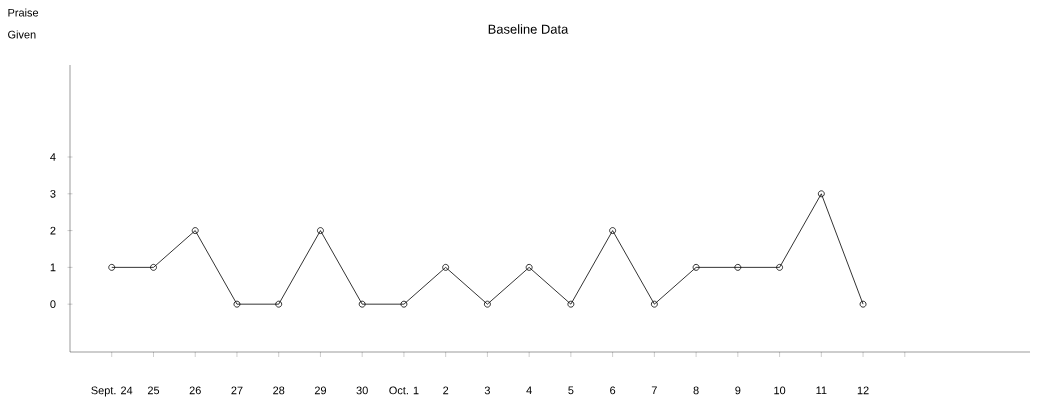 This screenshot has width=1038, height=409. What do you see at coordinates (53, 193) in the screenshot?
I see `y-tick-label: 3` at bounding box center [53, 193].